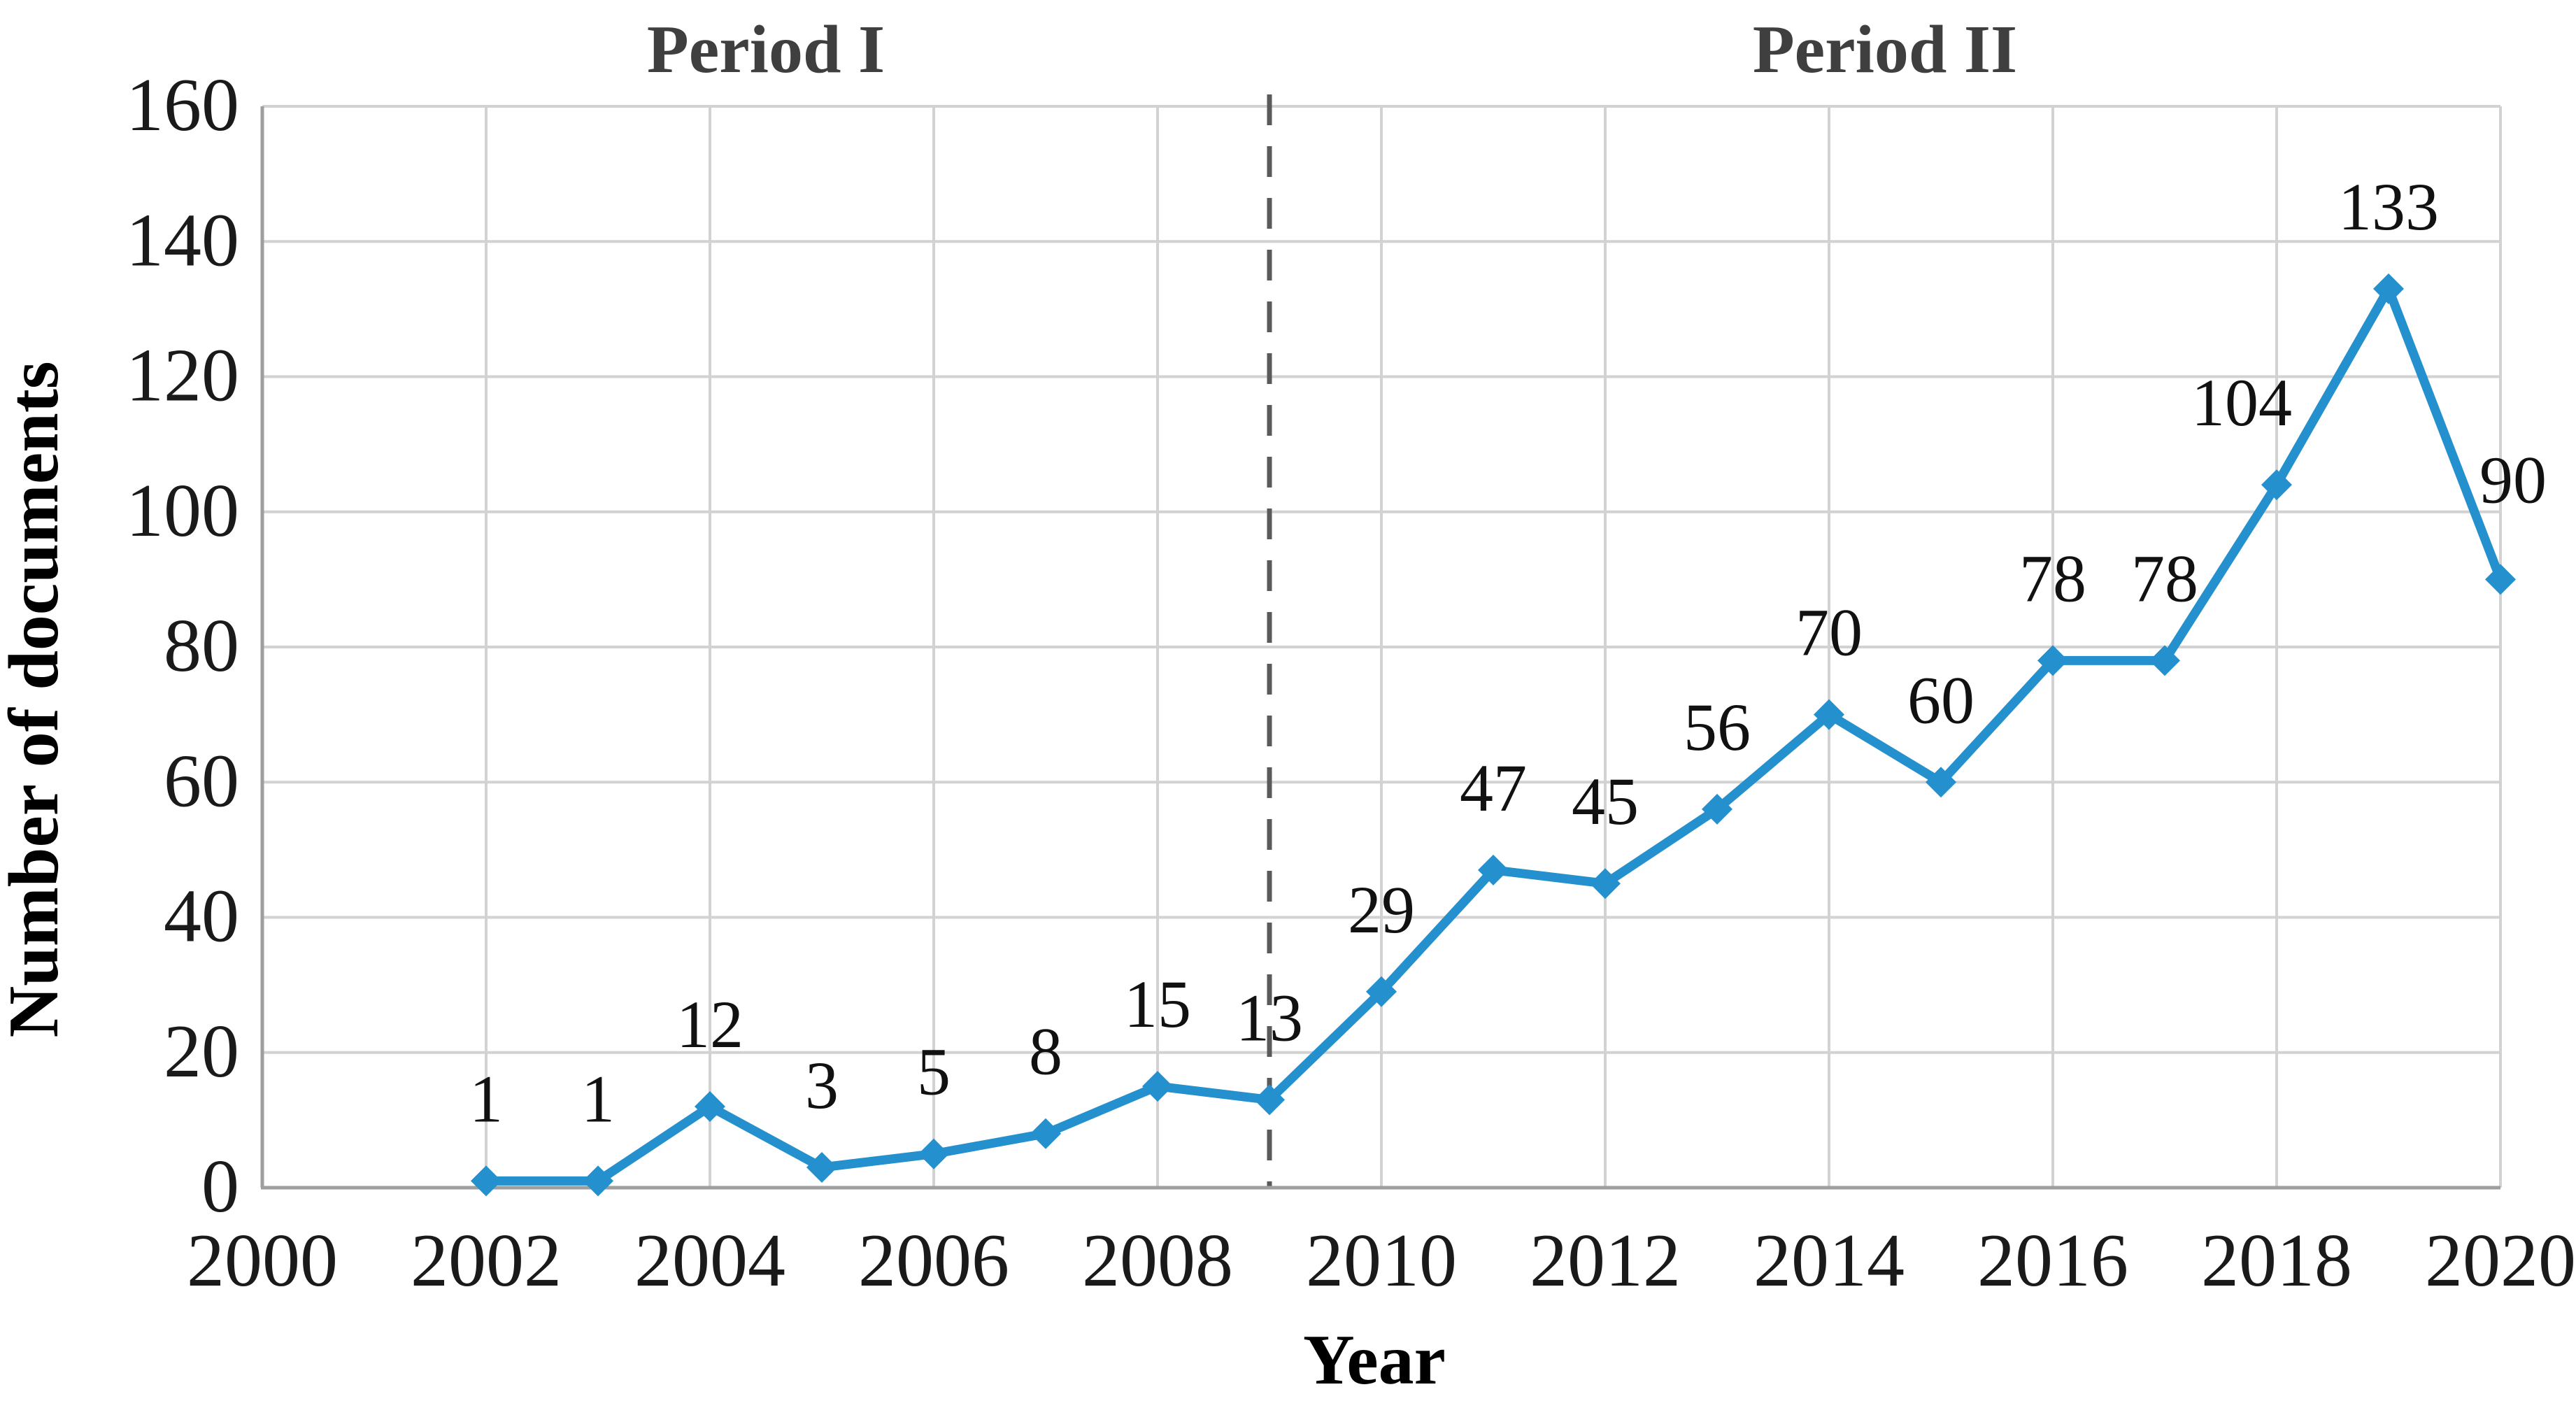  What do you see at coordinates (1605, 801) in the screenshot?
I see `data-label-2012: 45` at bounding box center [1605, 801].